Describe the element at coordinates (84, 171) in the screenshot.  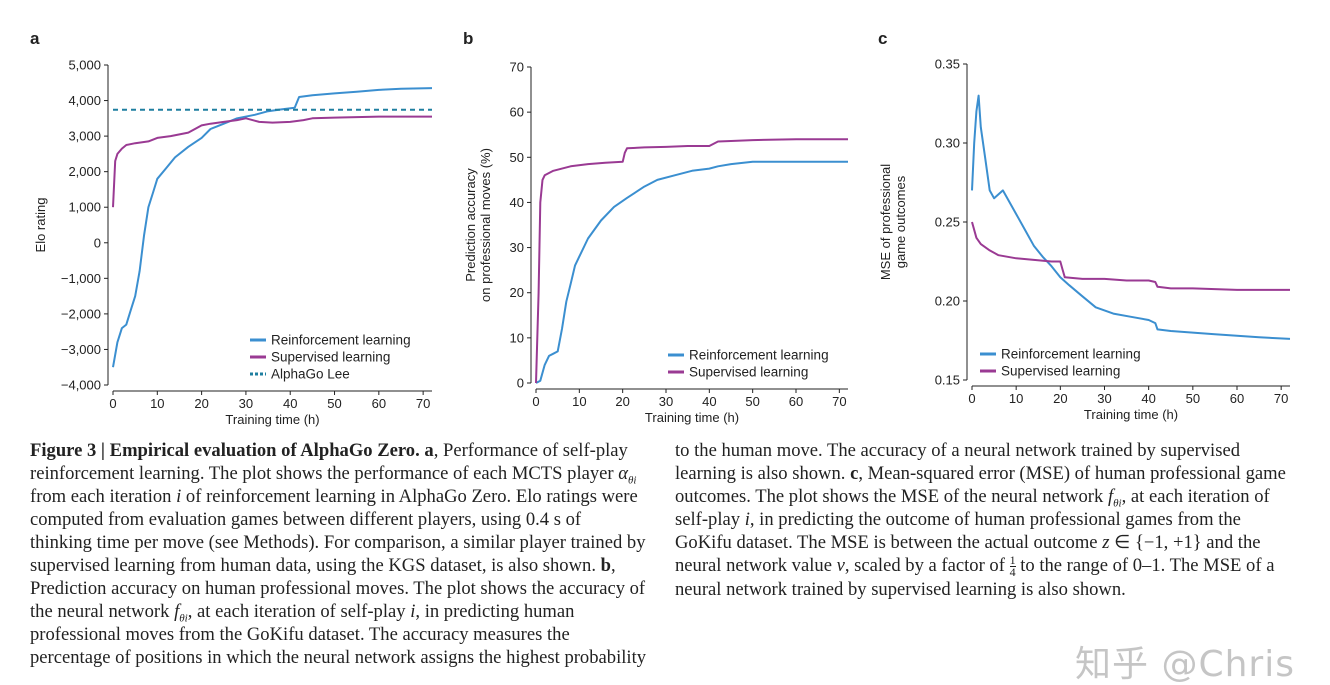
I see `y-tick-label: 2,000` at that location.